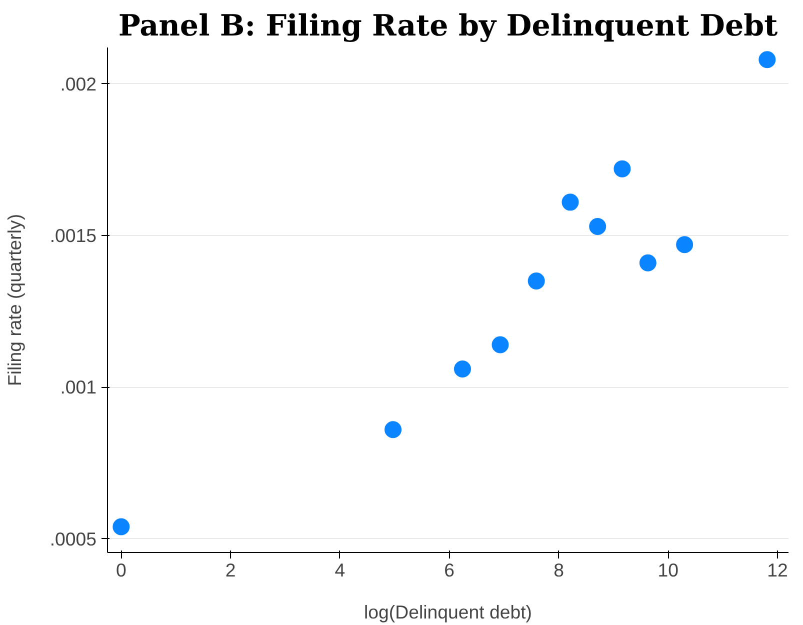  I want to click on x-tick-label: 4, so click(340, 570).